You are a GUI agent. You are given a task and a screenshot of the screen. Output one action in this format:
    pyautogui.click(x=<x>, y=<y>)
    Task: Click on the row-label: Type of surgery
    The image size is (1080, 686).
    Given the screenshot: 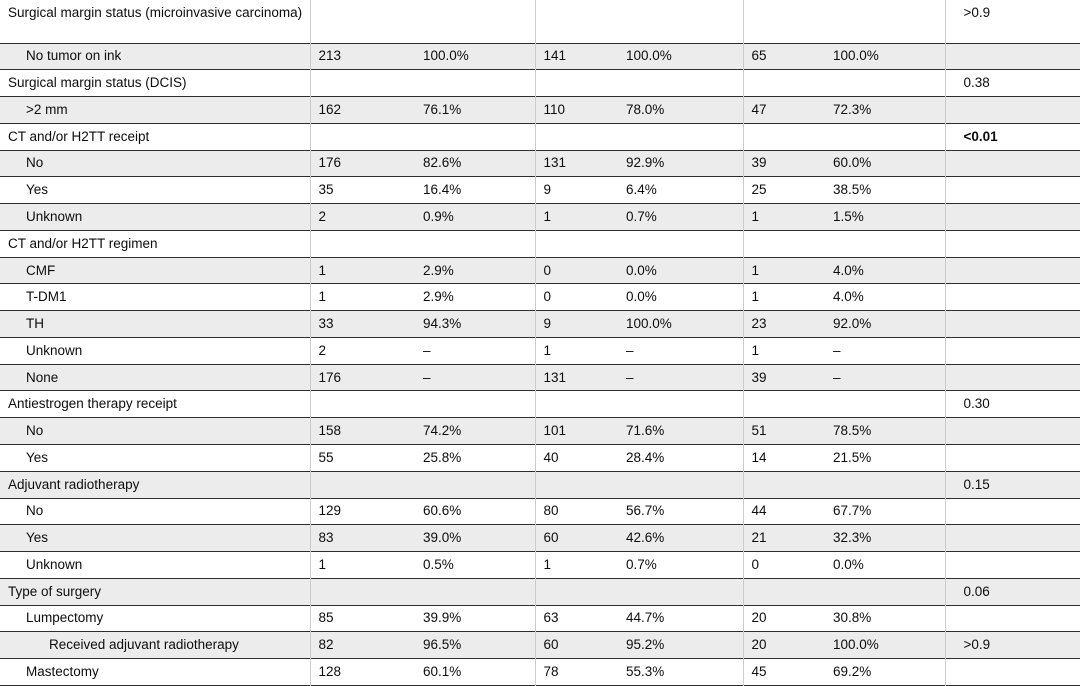 What is the action you would take?
    pyautogui.click(x=55, y=591)
    